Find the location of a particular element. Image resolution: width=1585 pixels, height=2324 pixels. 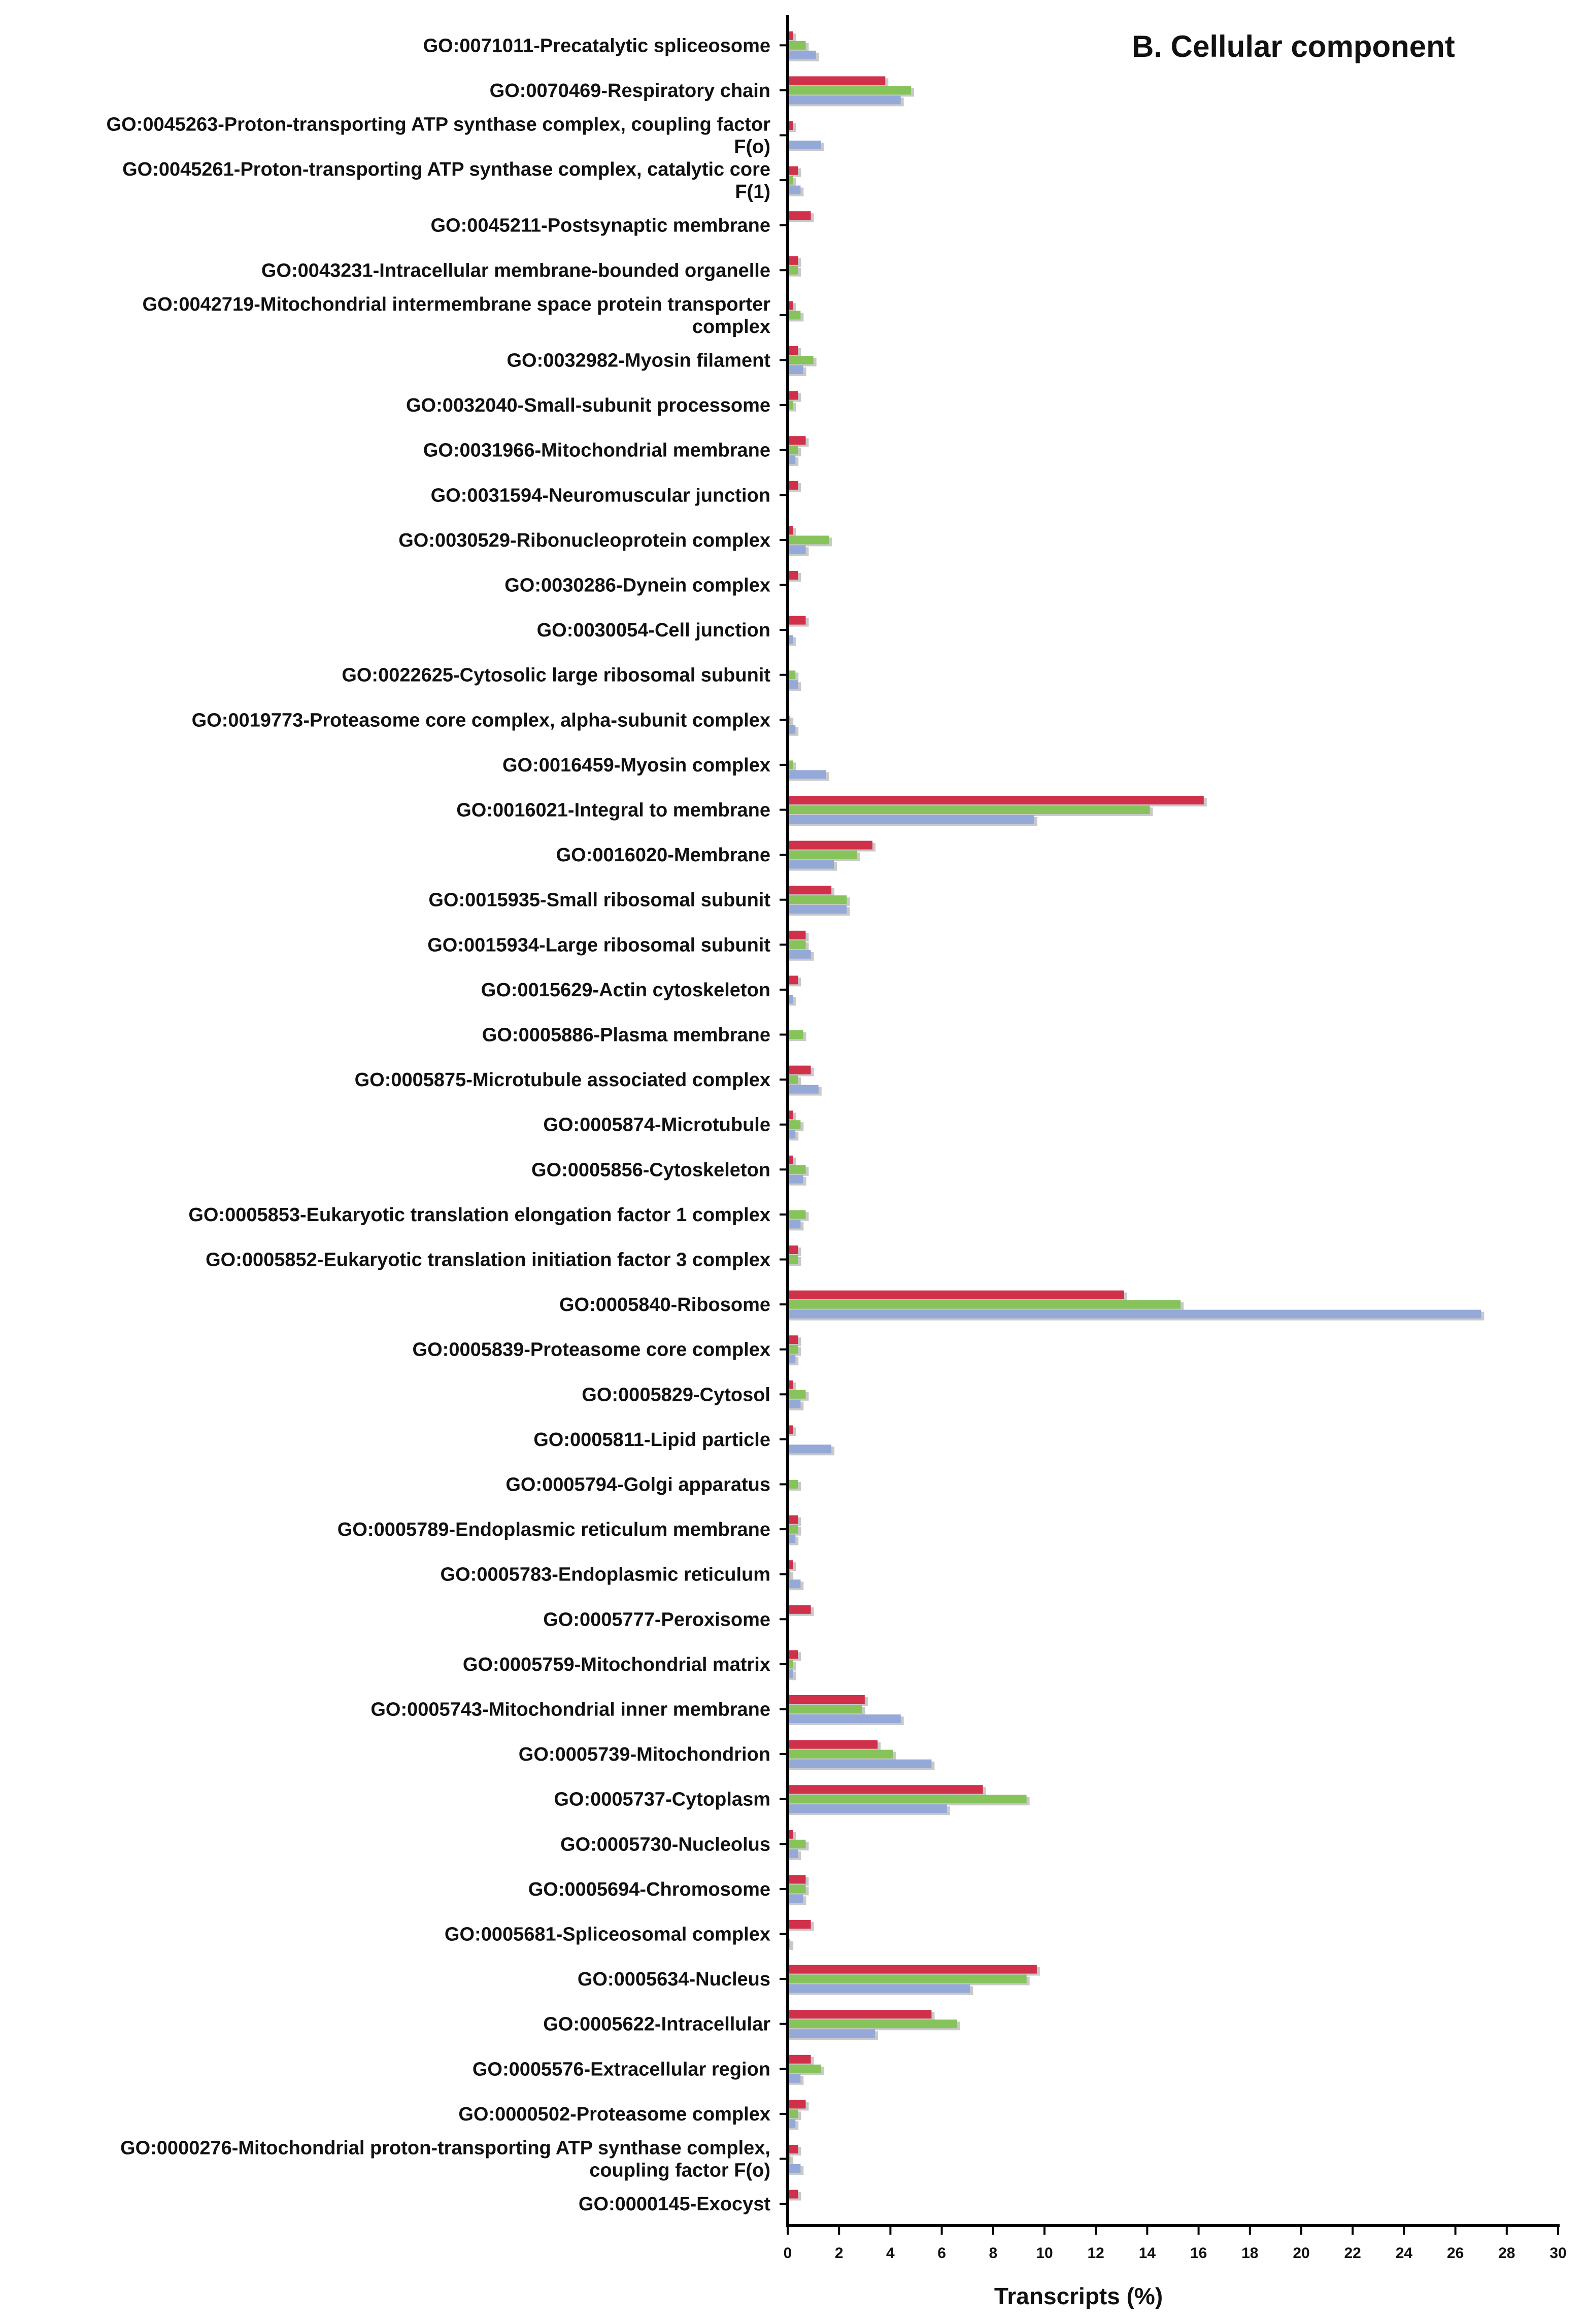

category-label: GO:0005783-Endoplasmic reticulum is located at coordinates (605, 1575).